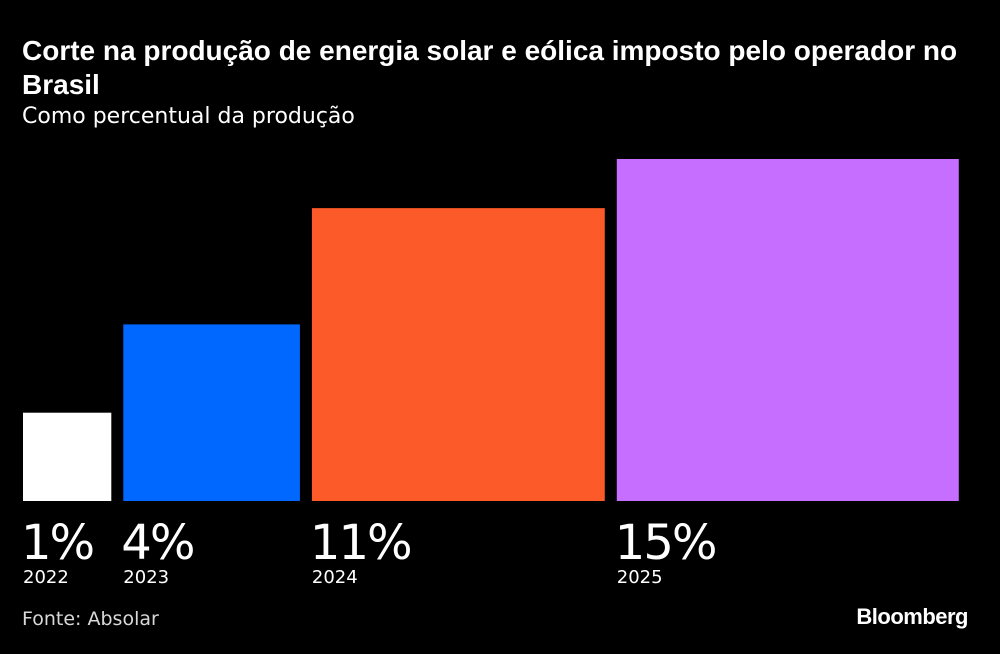  What do you see at coordinates (146, 577) in the screenshot?
I see `year-label-2023: 2023` at bounding box center [146, 577].